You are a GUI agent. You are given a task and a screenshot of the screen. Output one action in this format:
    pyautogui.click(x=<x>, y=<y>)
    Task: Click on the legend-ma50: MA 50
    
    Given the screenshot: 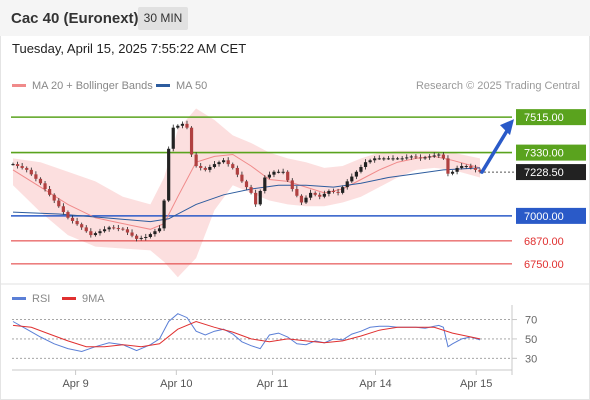 What is the action you would take?
    pyautogui.click(x=181, y=86)
    